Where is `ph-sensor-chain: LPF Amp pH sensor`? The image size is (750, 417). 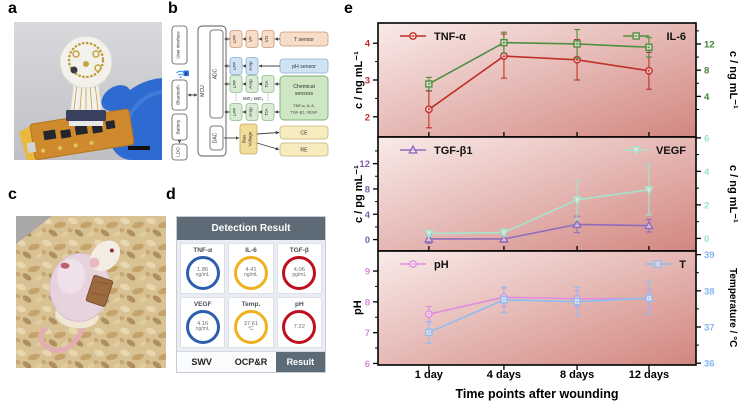 ph-sensor-chain: LPF Amp pH sensor is located at coordinates (276, 66).